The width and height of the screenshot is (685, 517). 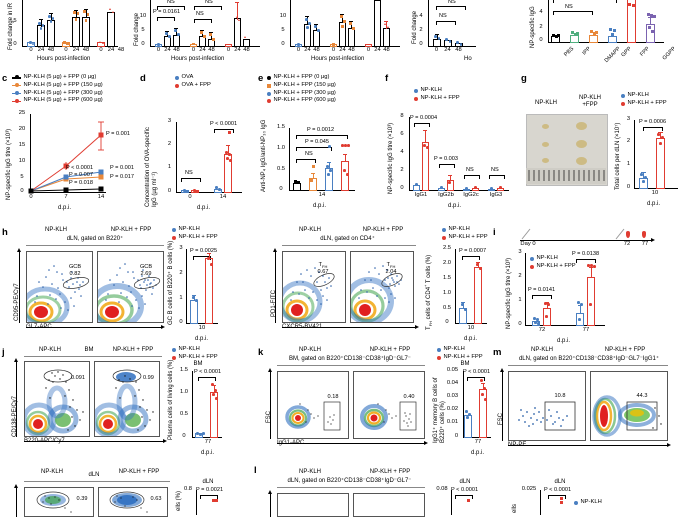 I want to click on panel-k-p: P < 0.0001, so click(x=477, y=372).